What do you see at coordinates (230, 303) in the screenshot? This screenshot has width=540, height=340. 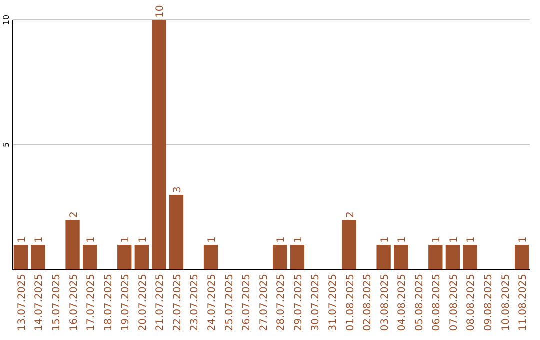 I see `x-tick-label: 25.07.2025` at bounding box center [230, 303].